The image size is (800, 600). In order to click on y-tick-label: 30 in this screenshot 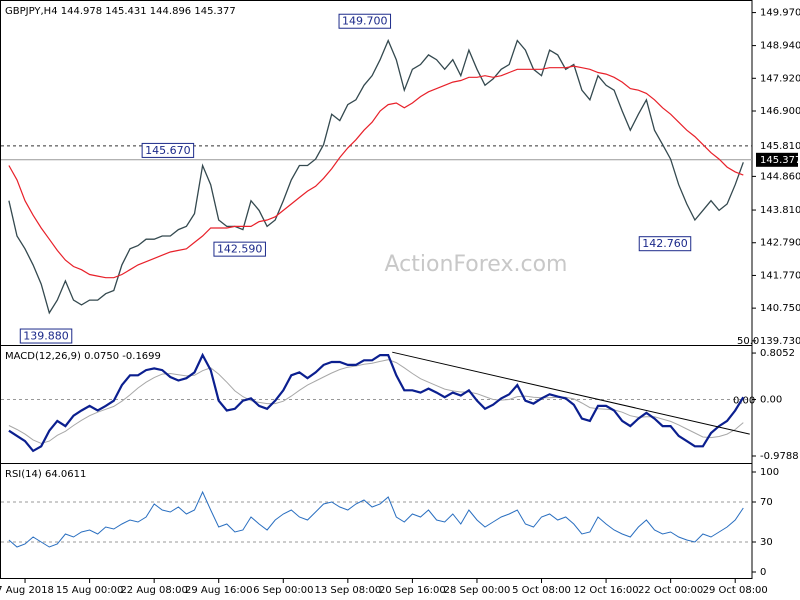, I will do `click(766, 542)`.